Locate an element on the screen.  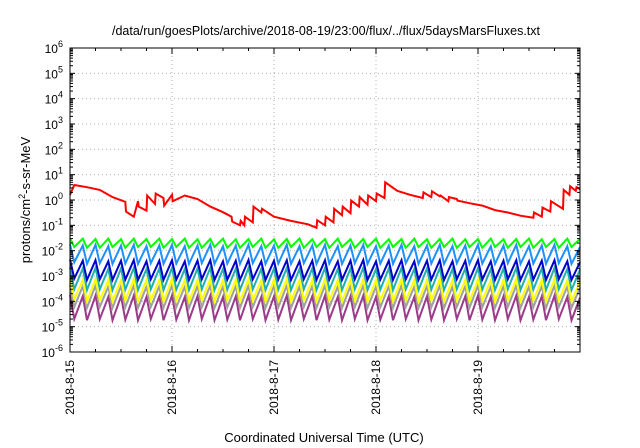
y-axis-label-rest: -s-sr-MeV is located at coordinates (25, 164).